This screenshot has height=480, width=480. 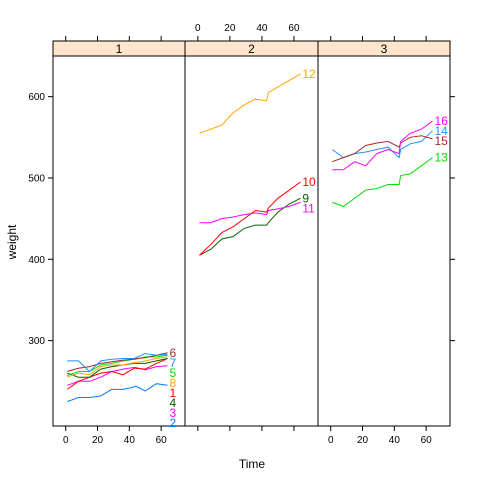 What do you see at coordinates (173, 353) in the screenshot?
I see `series-label-6: 6` at bounding box center [173, 353].